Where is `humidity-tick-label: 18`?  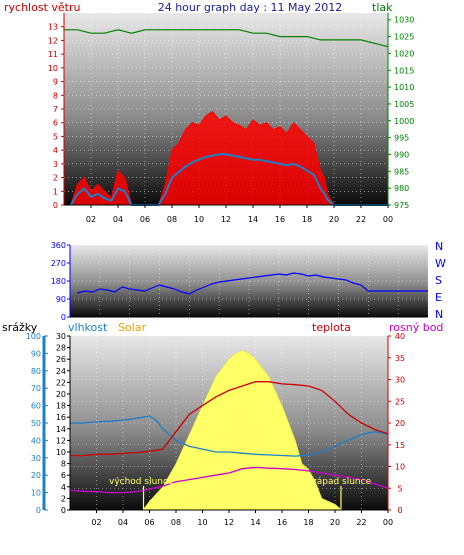 humidity-tick-label: 18 is located at coordinates (61, 406).